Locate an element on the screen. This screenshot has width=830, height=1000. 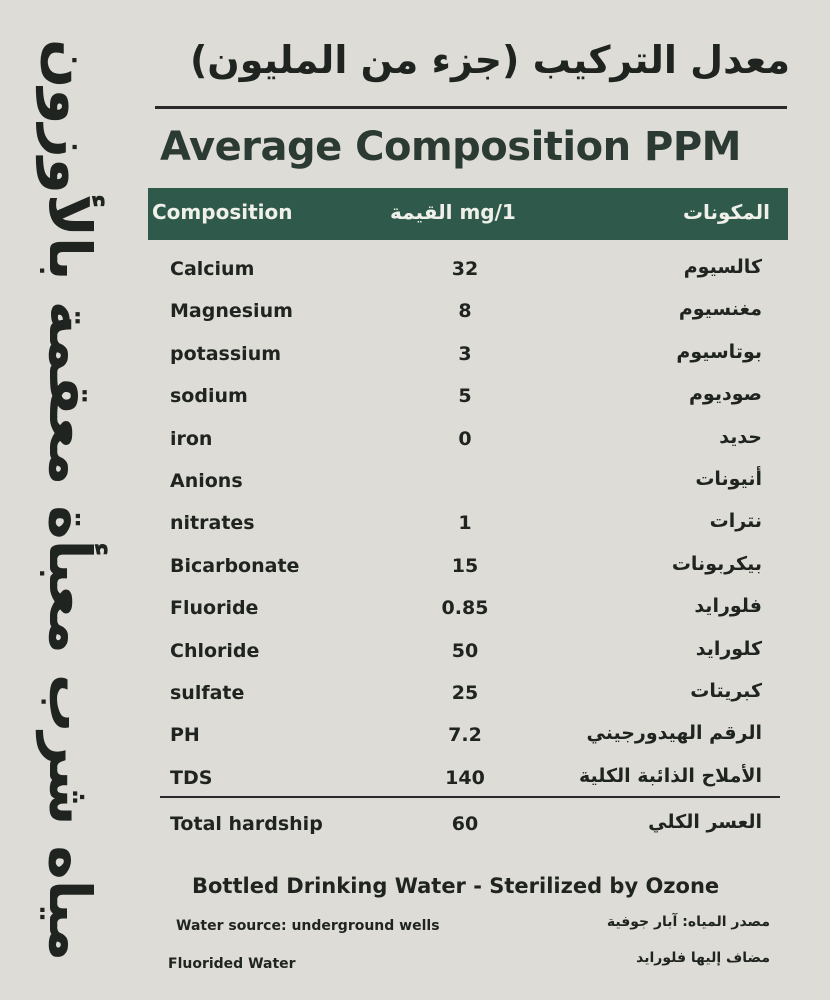
row-value: 0 is located at coordinates (465, 438).